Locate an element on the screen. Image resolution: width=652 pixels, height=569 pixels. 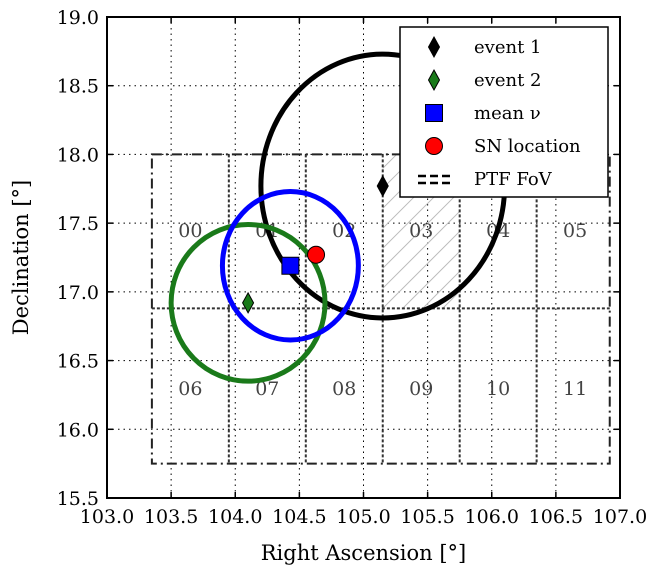
error-circle-mean is located at coordinates (290, 266).